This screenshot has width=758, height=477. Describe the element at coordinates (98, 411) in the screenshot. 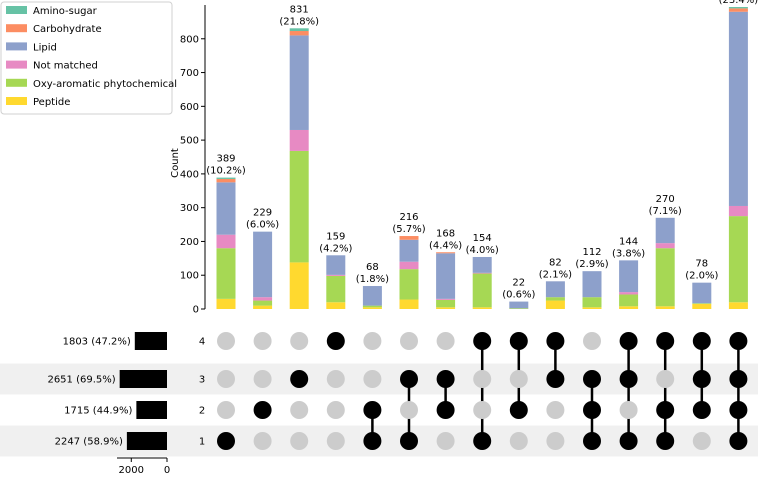

I see `set-size-label: 1715 (44.9%)` at that location.